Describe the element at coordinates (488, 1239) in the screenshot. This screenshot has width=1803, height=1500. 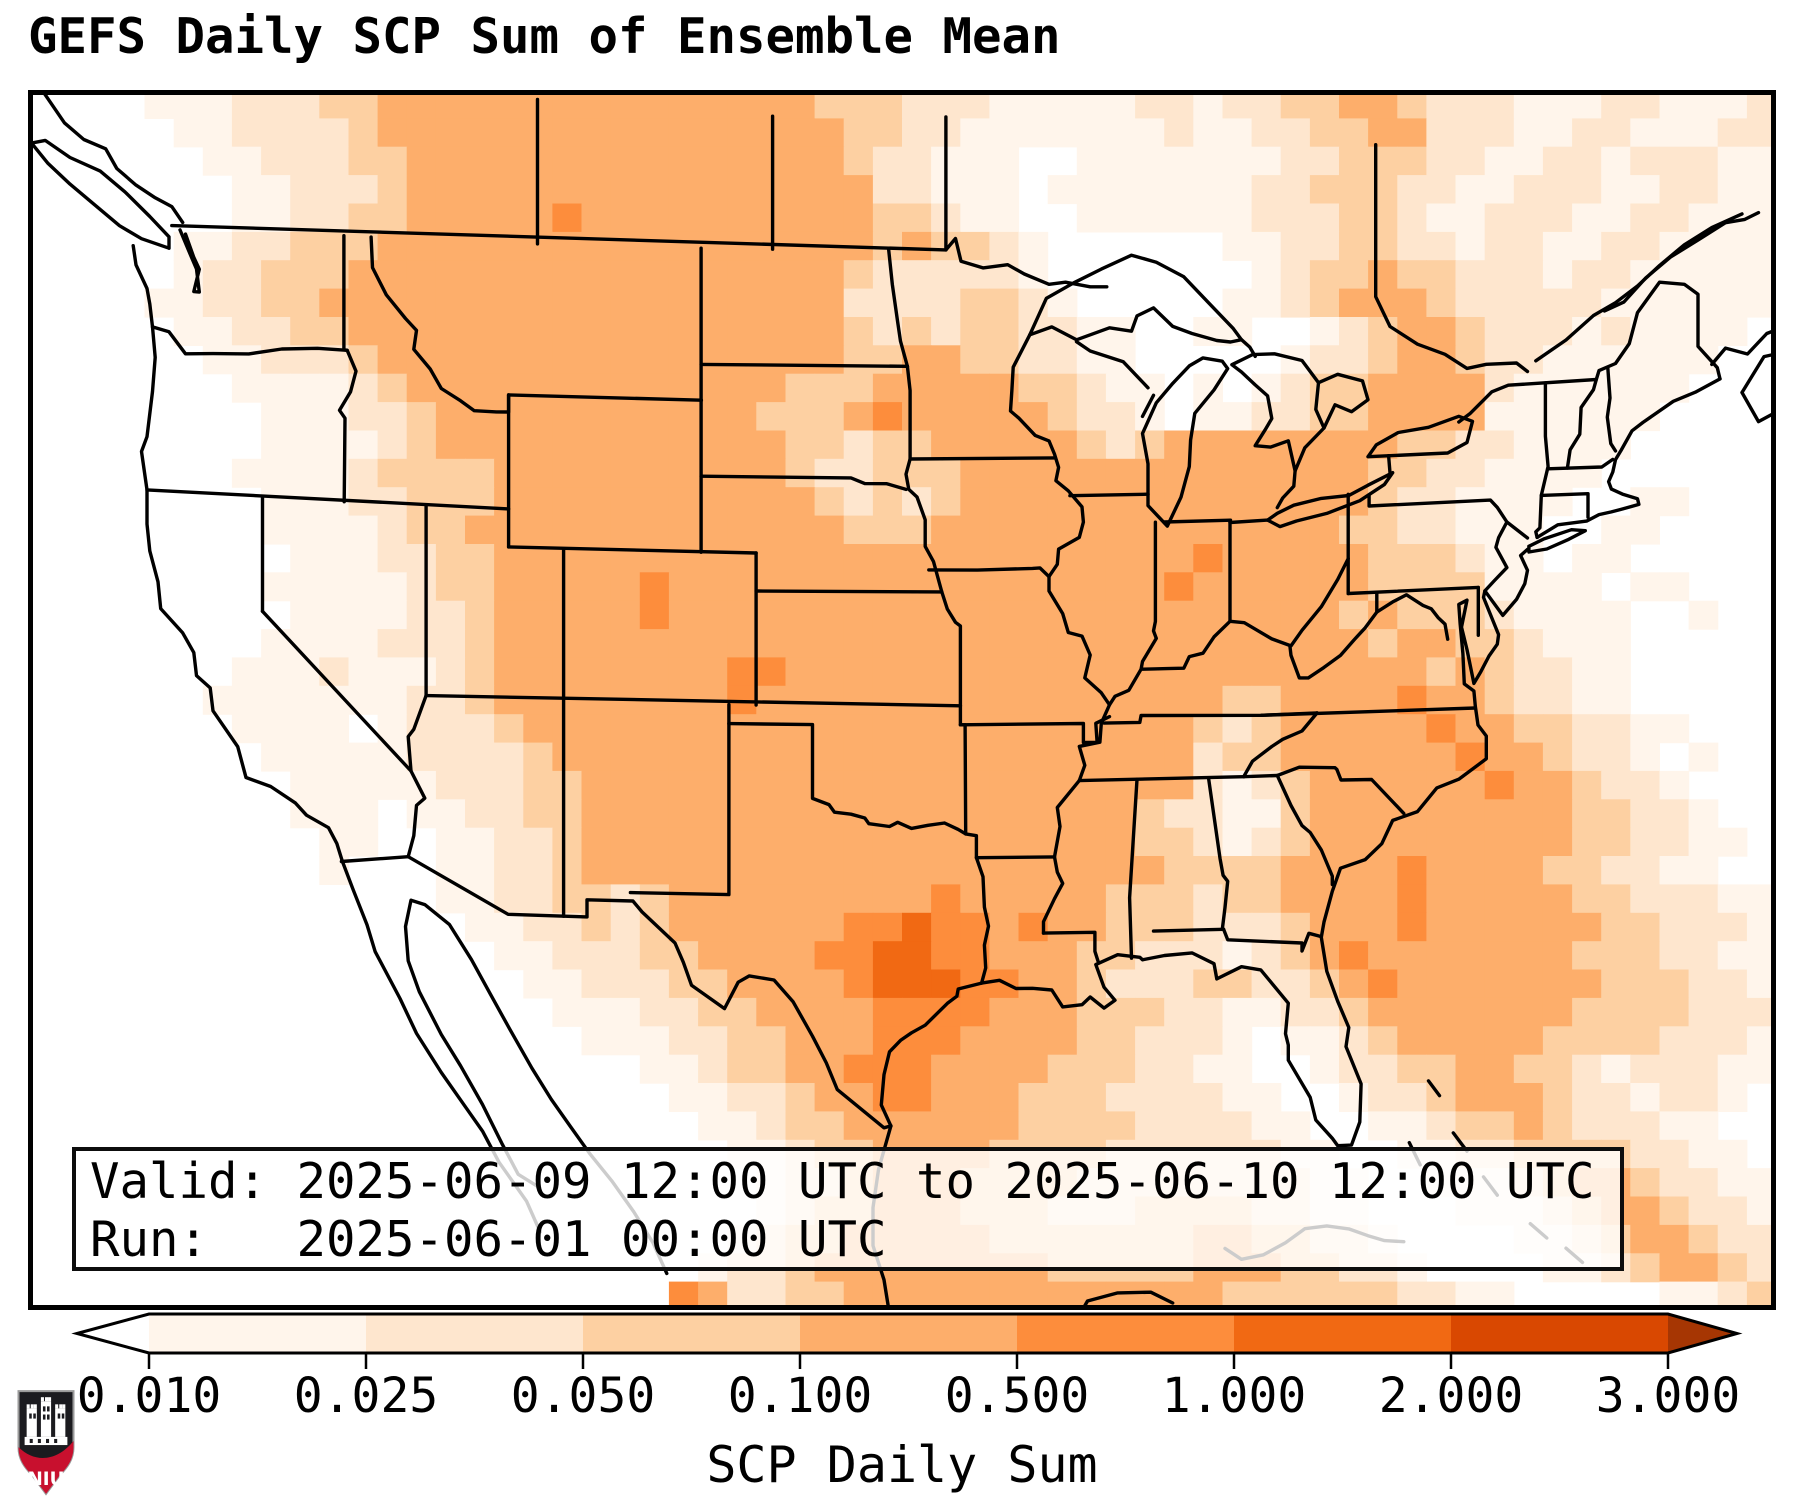
I see `run-line: Run: 2025-06-01 00:00 UTC` at that location.